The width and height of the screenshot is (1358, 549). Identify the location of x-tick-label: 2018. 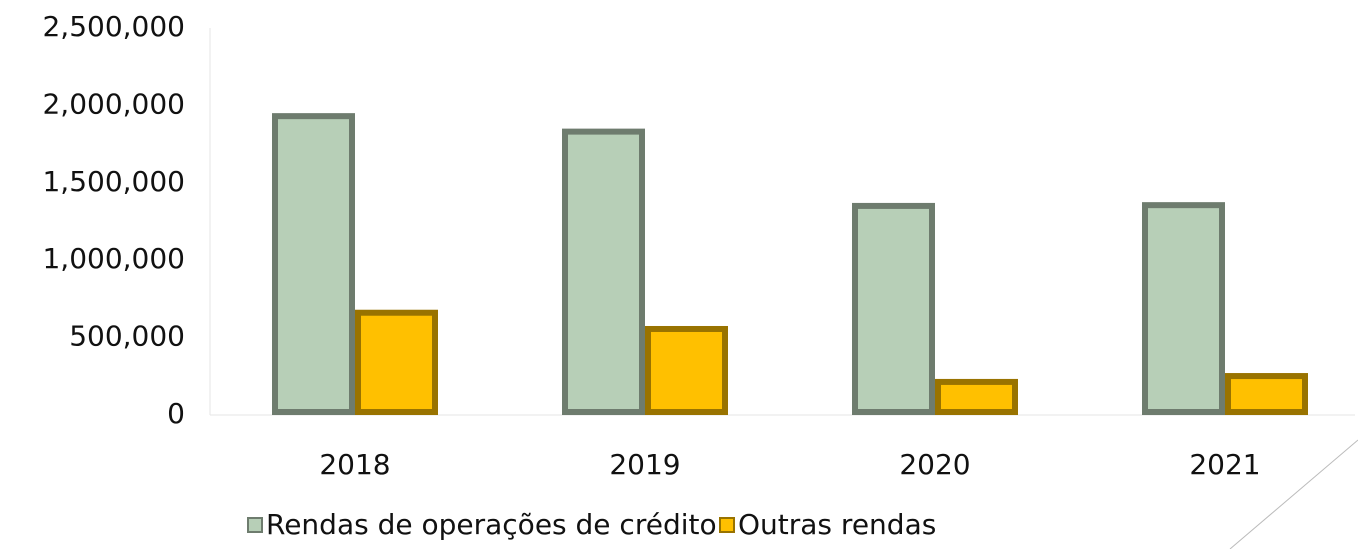
(354, 464).